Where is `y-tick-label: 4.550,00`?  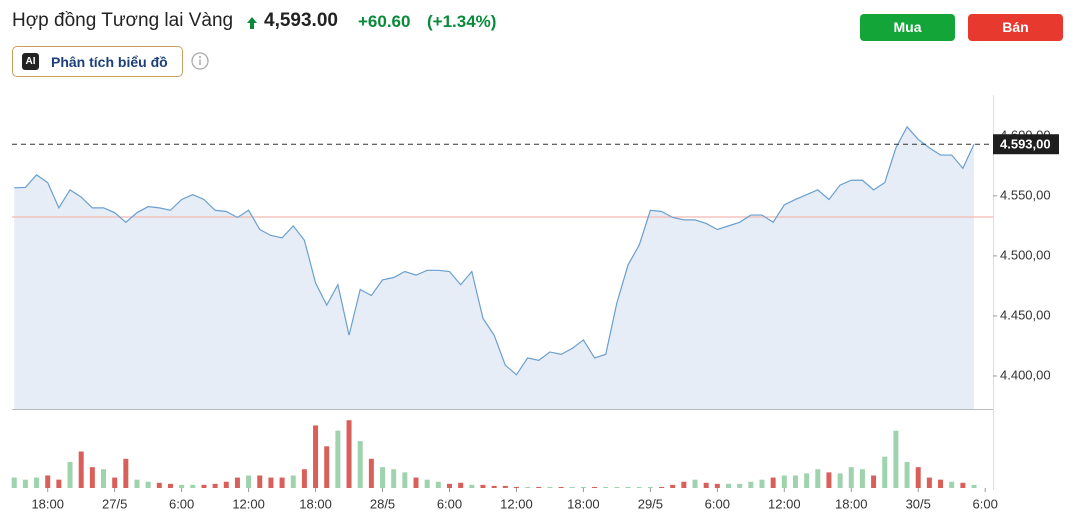
y-tick-label: 4.550,00 is located at coordinates (1025, 194).